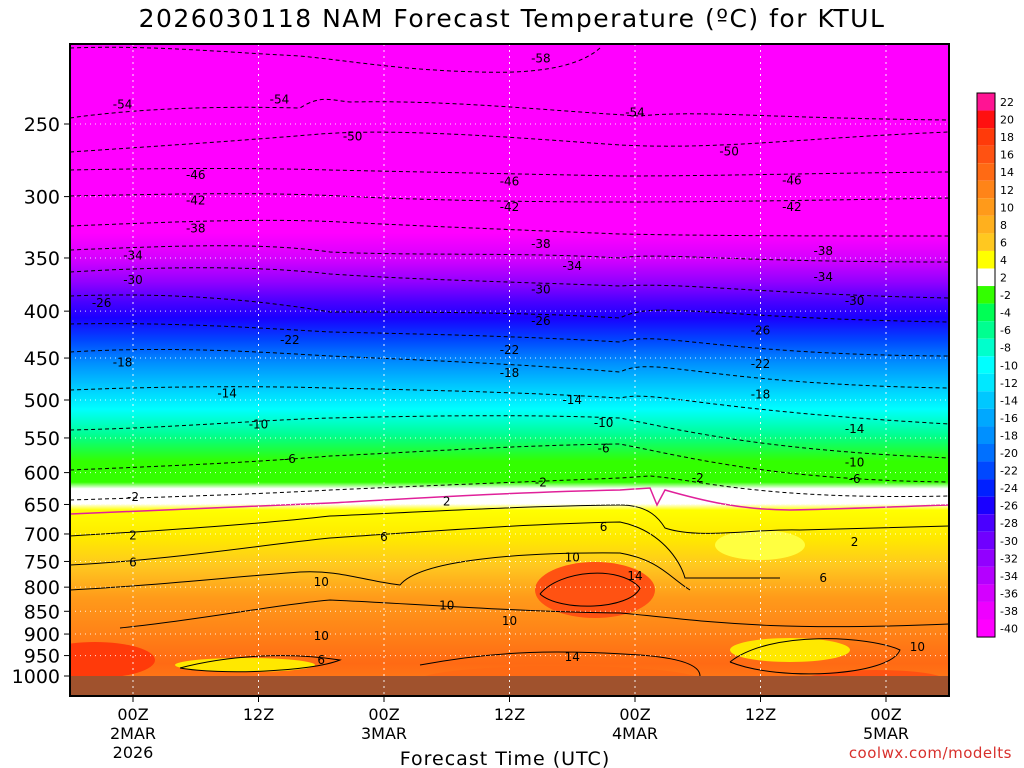 The width and height of the screenshot is (1024, 768). I want to click on contour-label-48: 6, so click(823, 578).